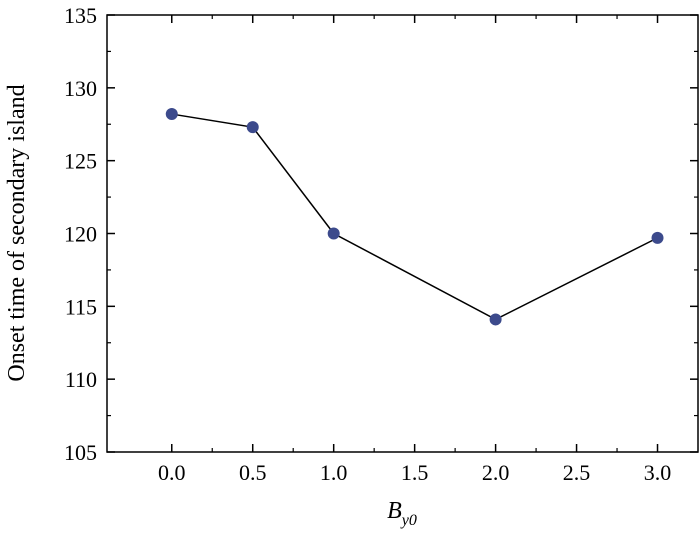  Describe the element at coordinates (81, 306) in the screenshot. I see `y-tick-label: 115` at that location.